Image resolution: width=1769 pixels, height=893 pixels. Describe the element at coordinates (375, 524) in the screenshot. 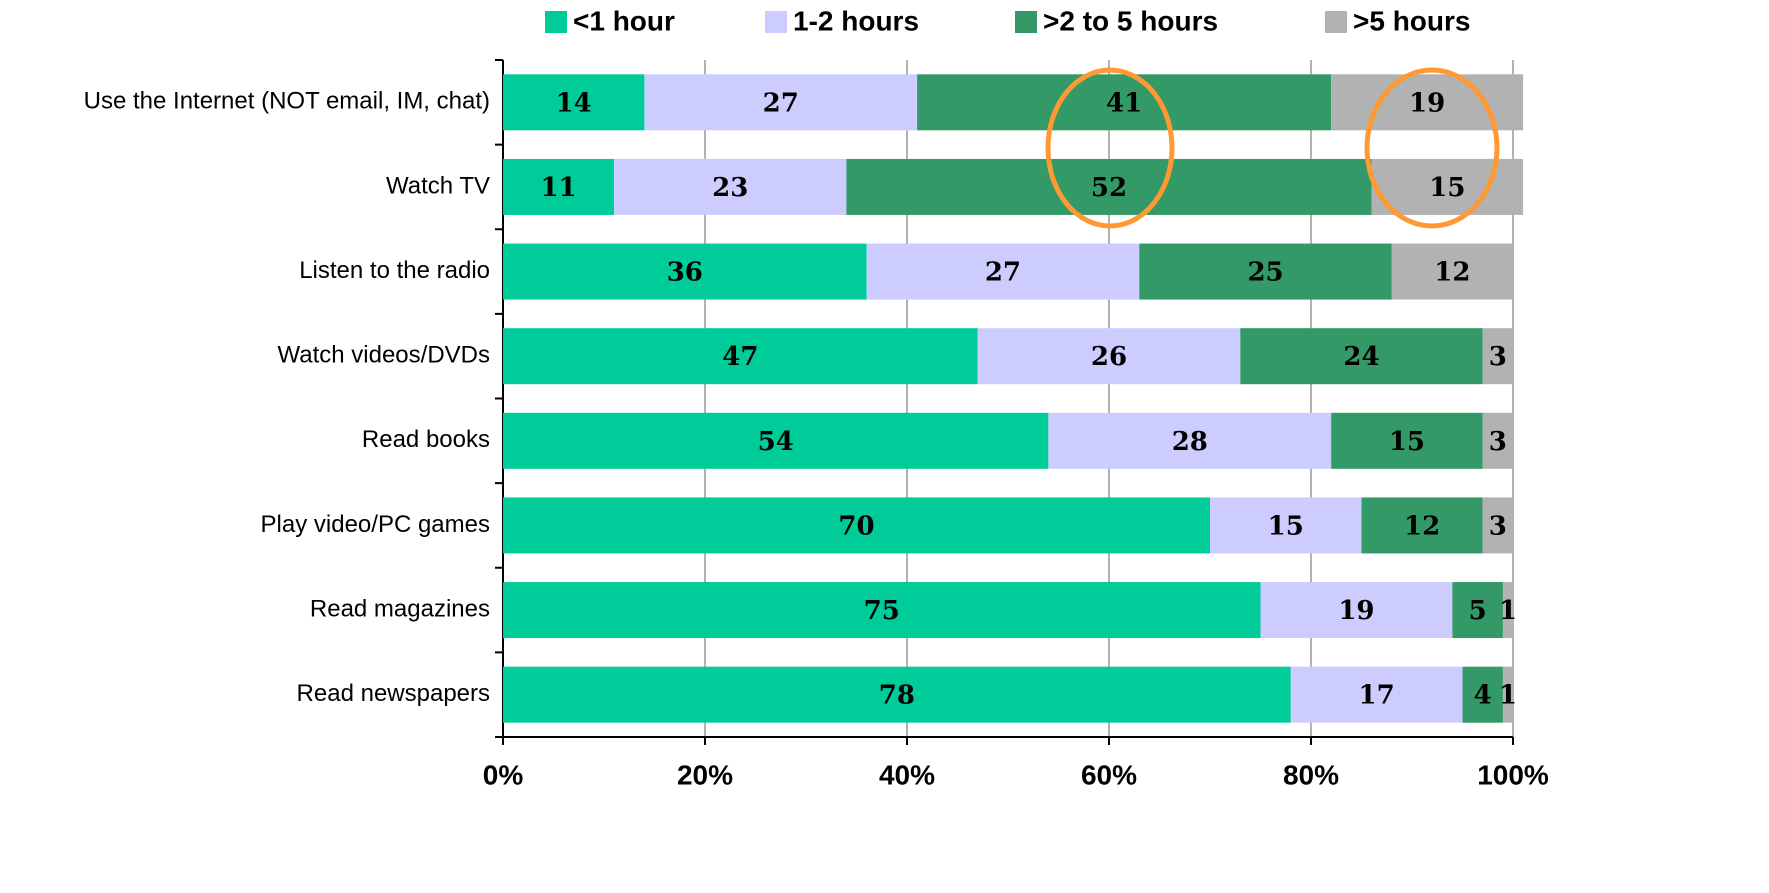

I see `category-label: Play video/PC games` at that location.